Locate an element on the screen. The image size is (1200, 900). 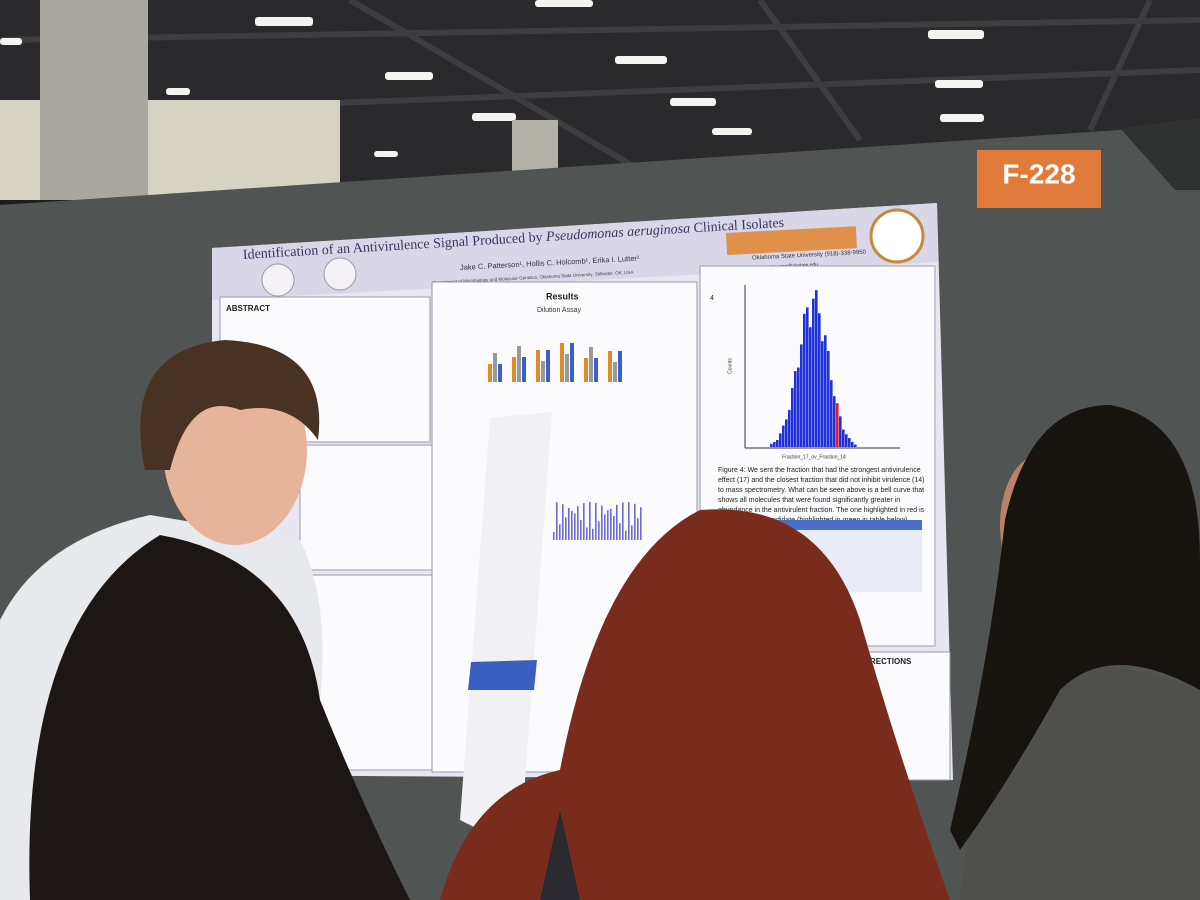
logo is located at coordinates (278, 280).